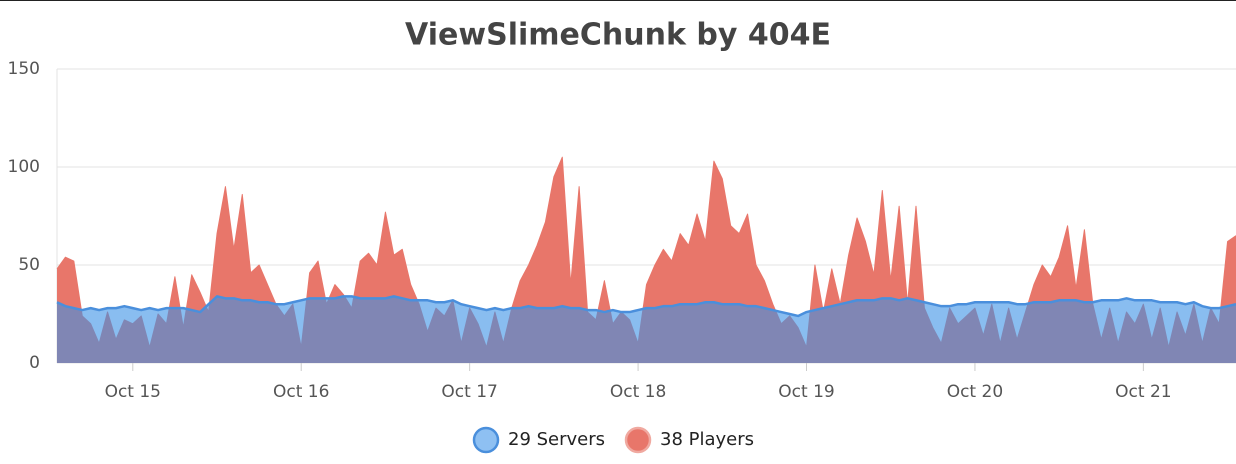 The height and width of the screenshot is (464, 1236). I want to click on legend-label: 29 Servers, so click(556, 439).